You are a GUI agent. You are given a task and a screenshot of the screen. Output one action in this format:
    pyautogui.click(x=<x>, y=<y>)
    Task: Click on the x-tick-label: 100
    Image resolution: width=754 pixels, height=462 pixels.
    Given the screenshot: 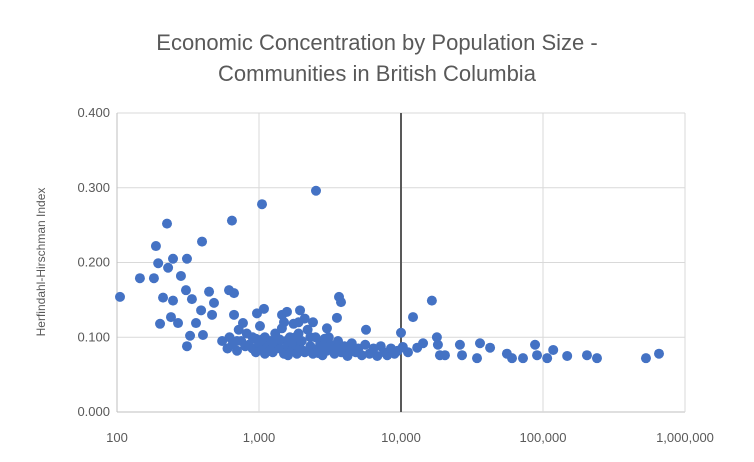 What is the action you would take?
    pyautogui.click(x=117, y=437)
    